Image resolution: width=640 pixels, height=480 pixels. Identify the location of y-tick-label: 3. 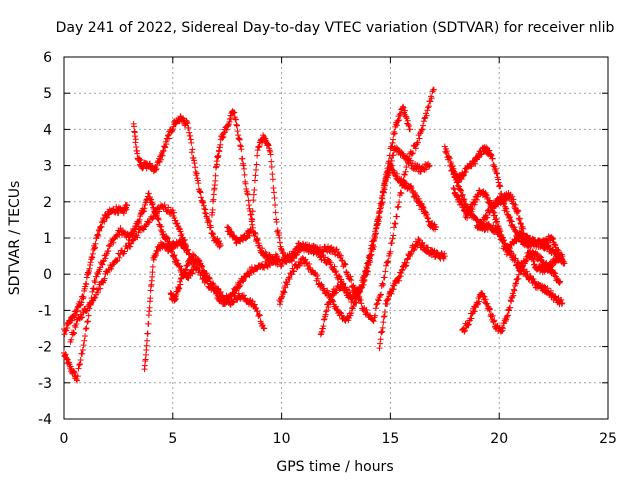
(47, 167).